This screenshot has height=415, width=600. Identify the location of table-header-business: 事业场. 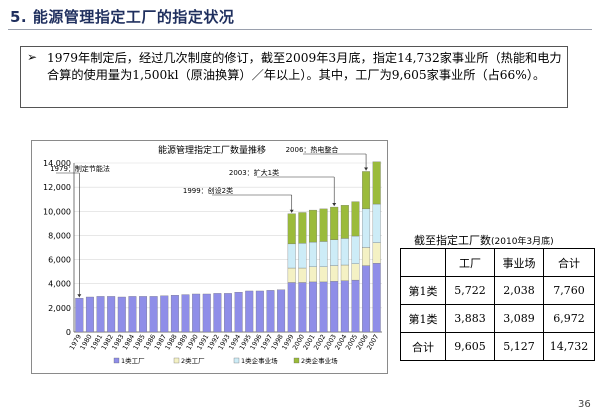
(519, 262).